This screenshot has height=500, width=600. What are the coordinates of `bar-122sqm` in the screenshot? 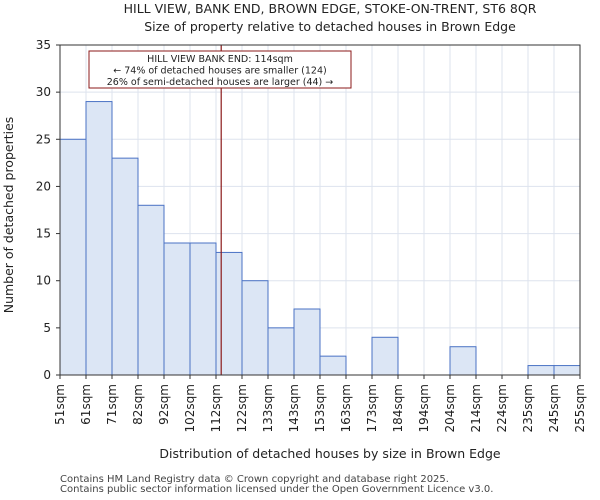 It's located at (255, 328).